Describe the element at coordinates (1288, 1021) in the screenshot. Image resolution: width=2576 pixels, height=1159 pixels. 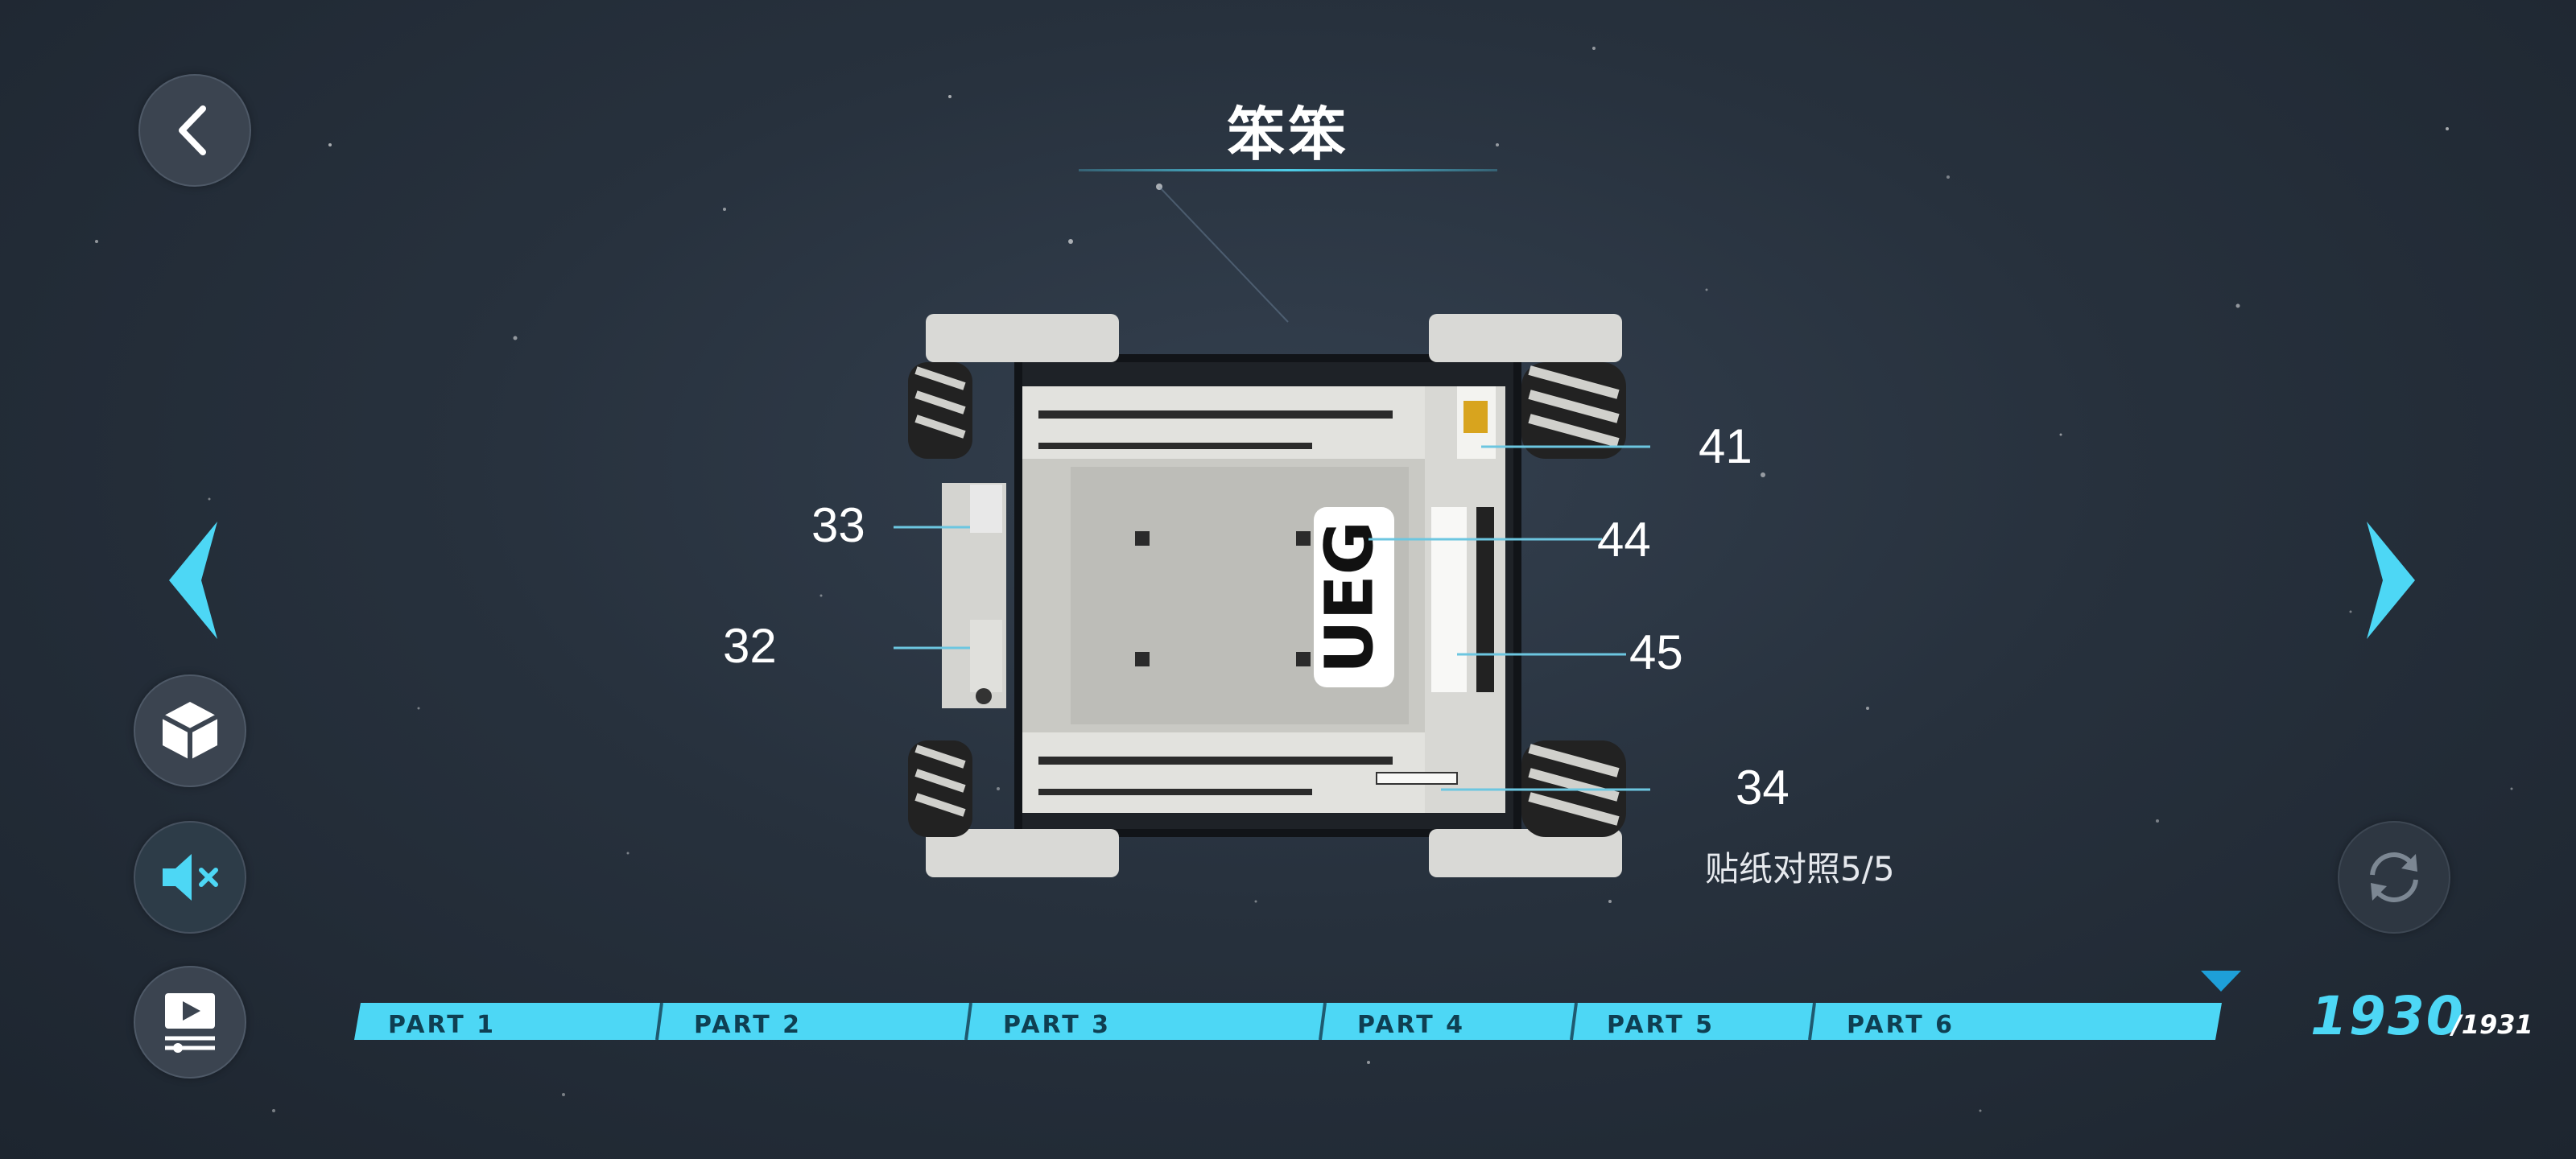
I see `progress-bar` at that location.